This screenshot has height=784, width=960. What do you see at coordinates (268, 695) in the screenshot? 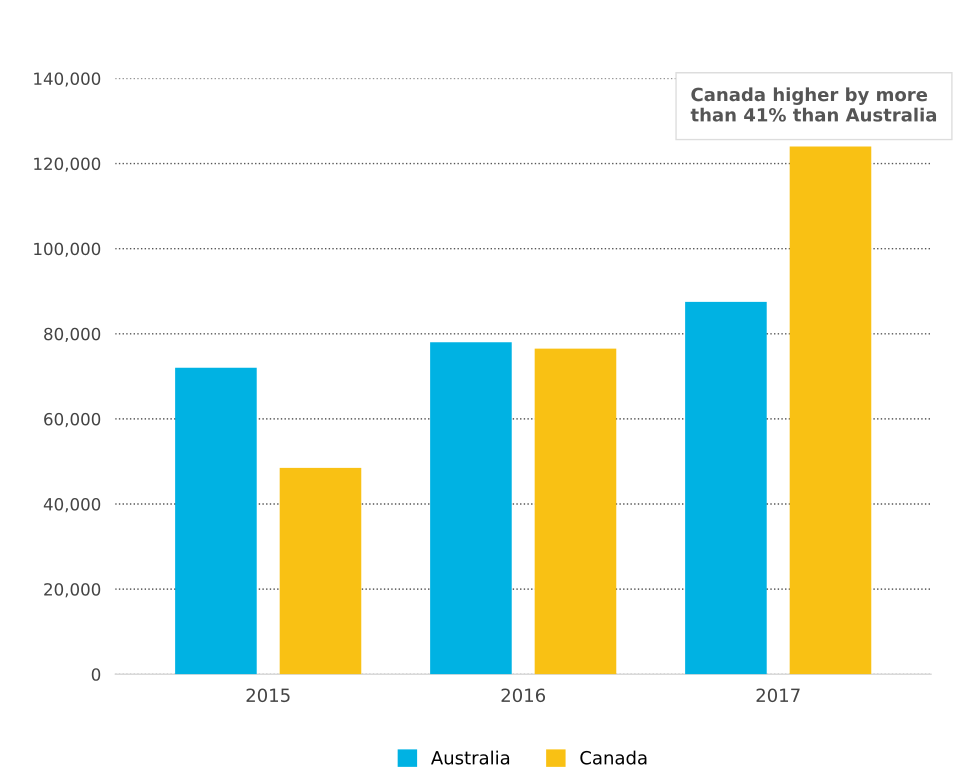
I see `x-tick-label: 2015` at bounding box center [268, 695].